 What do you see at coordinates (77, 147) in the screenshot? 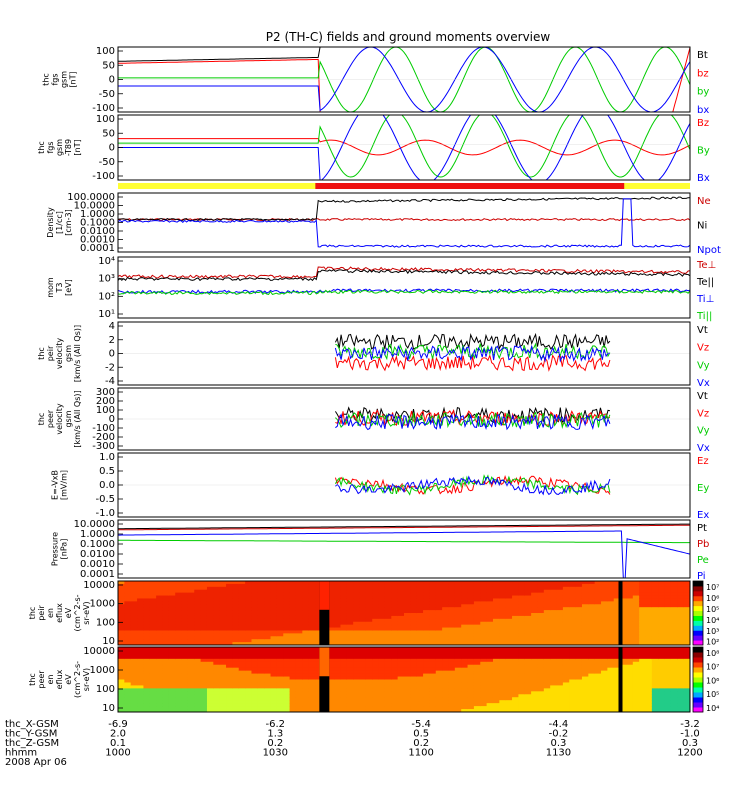
I see `y-label-line: [nT]` at bounding box center [77, 147].